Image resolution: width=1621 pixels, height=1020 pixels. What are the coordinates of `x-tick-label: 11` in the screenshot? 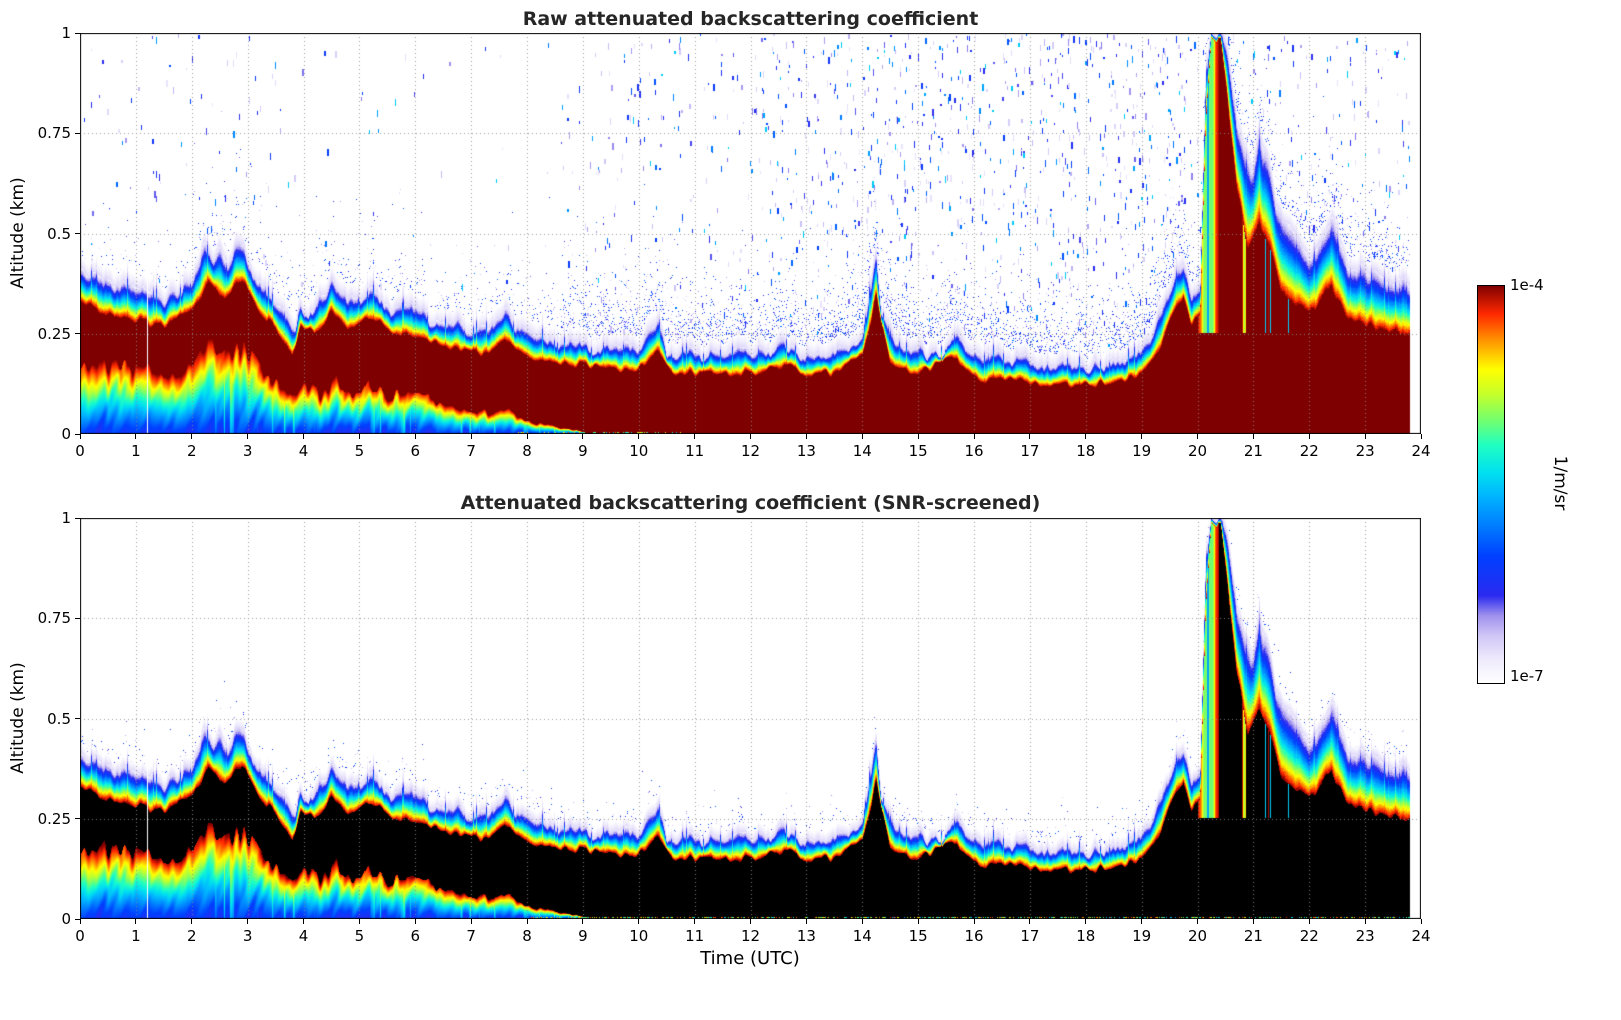 It's located at (695, 936).